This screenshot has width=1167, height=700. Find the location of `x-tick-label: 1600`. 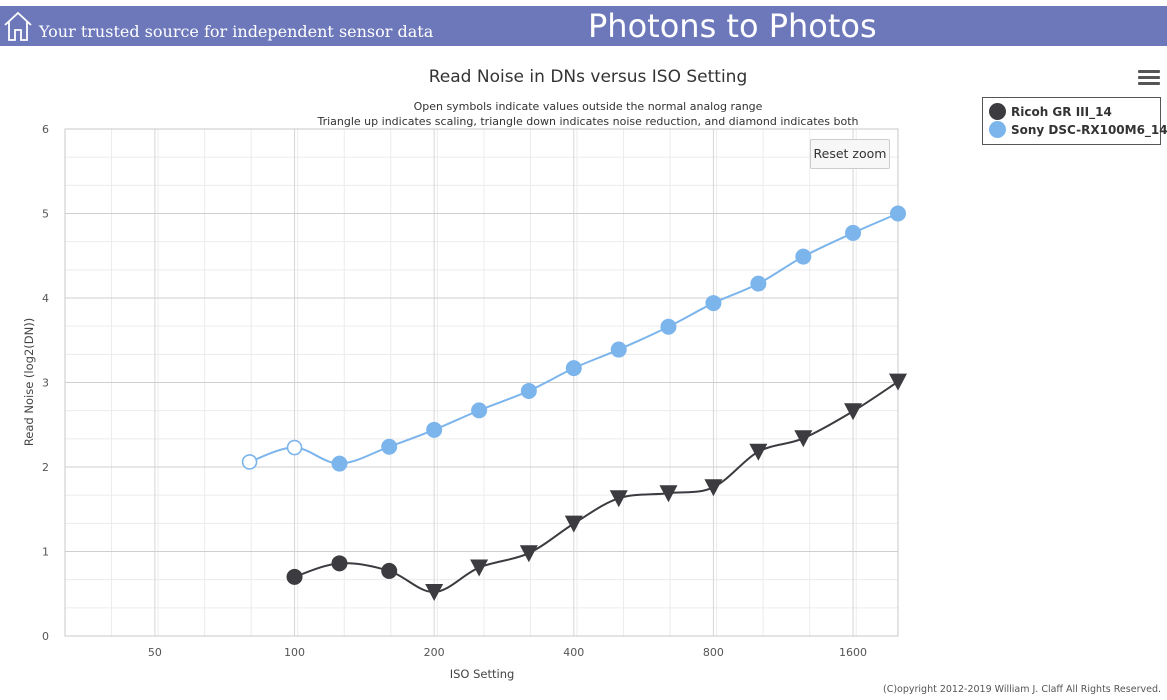

x-tick-label: 1600 is located at coordinates (853, 652).